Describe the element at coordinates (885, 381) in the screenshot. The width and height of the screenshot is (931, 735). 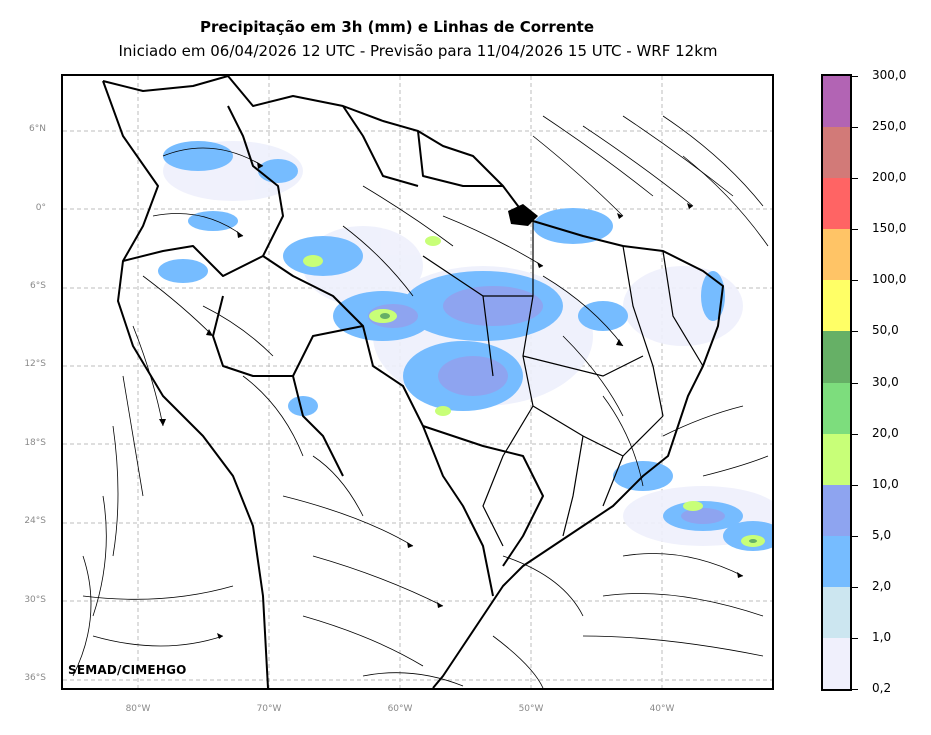
I see `colorbar-label: 30,0` at that location.